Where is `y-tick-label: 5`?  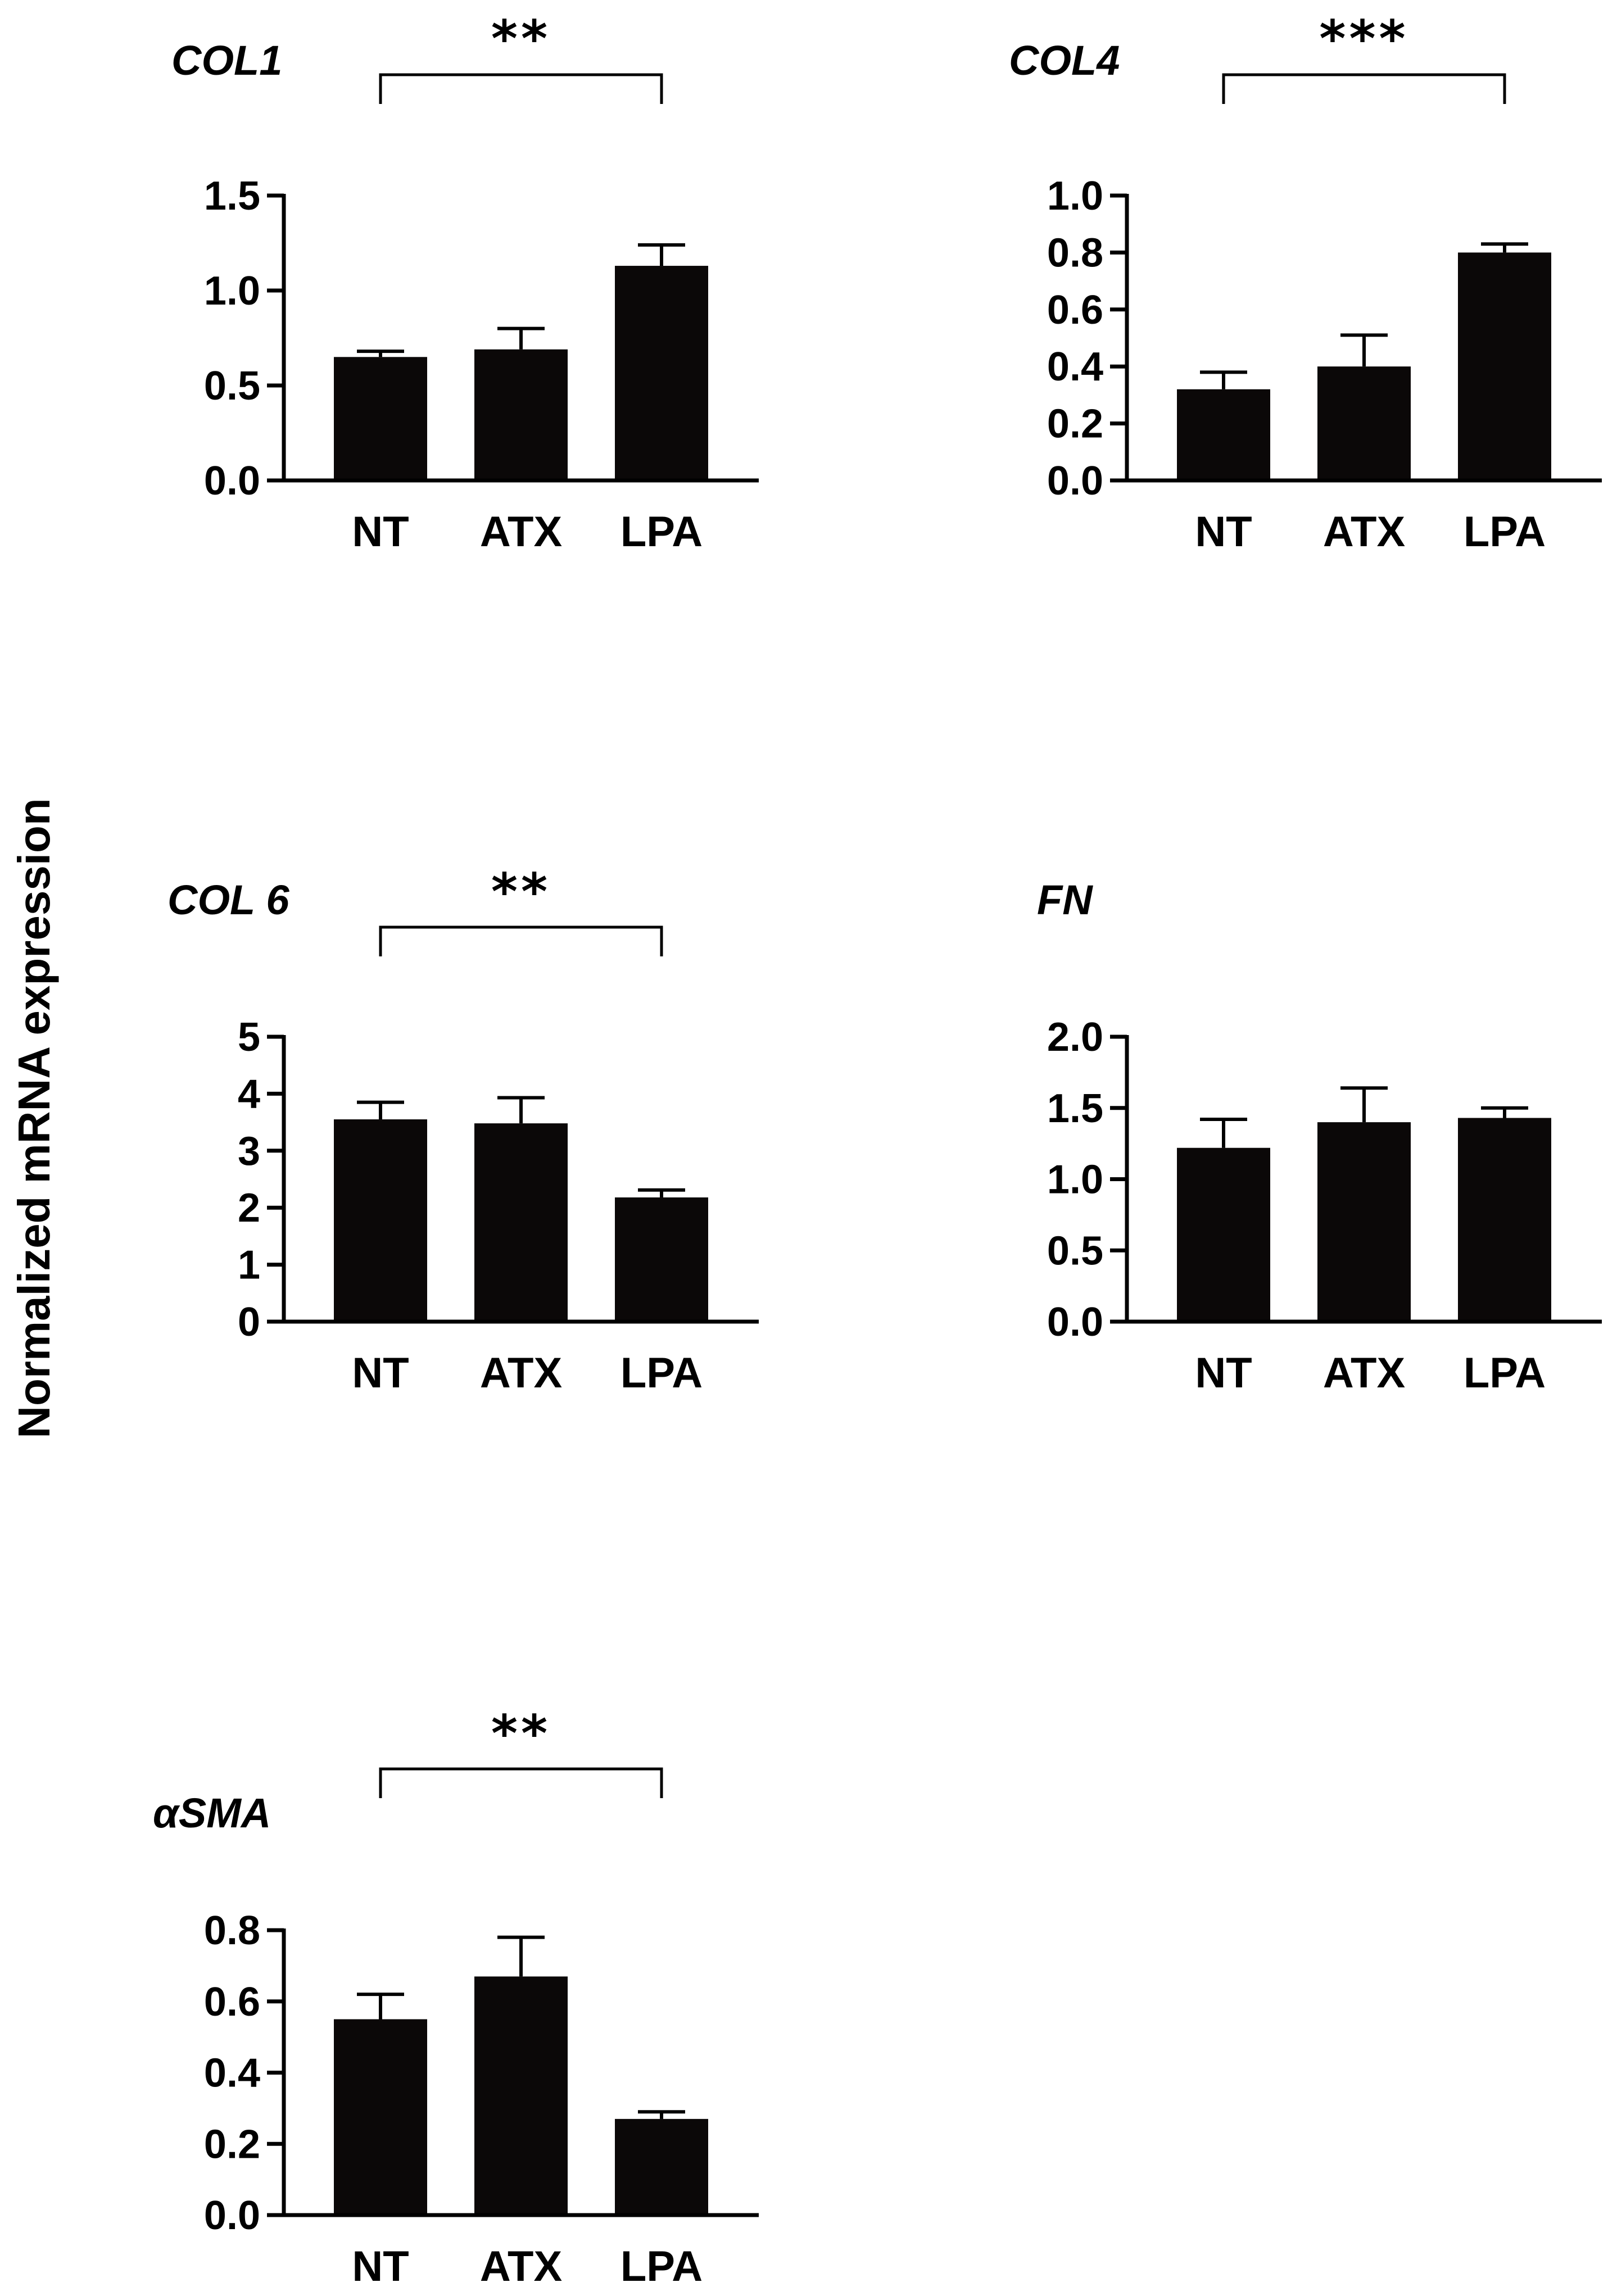
y-tick-label: 5 is located at coordinates (249, 1037).